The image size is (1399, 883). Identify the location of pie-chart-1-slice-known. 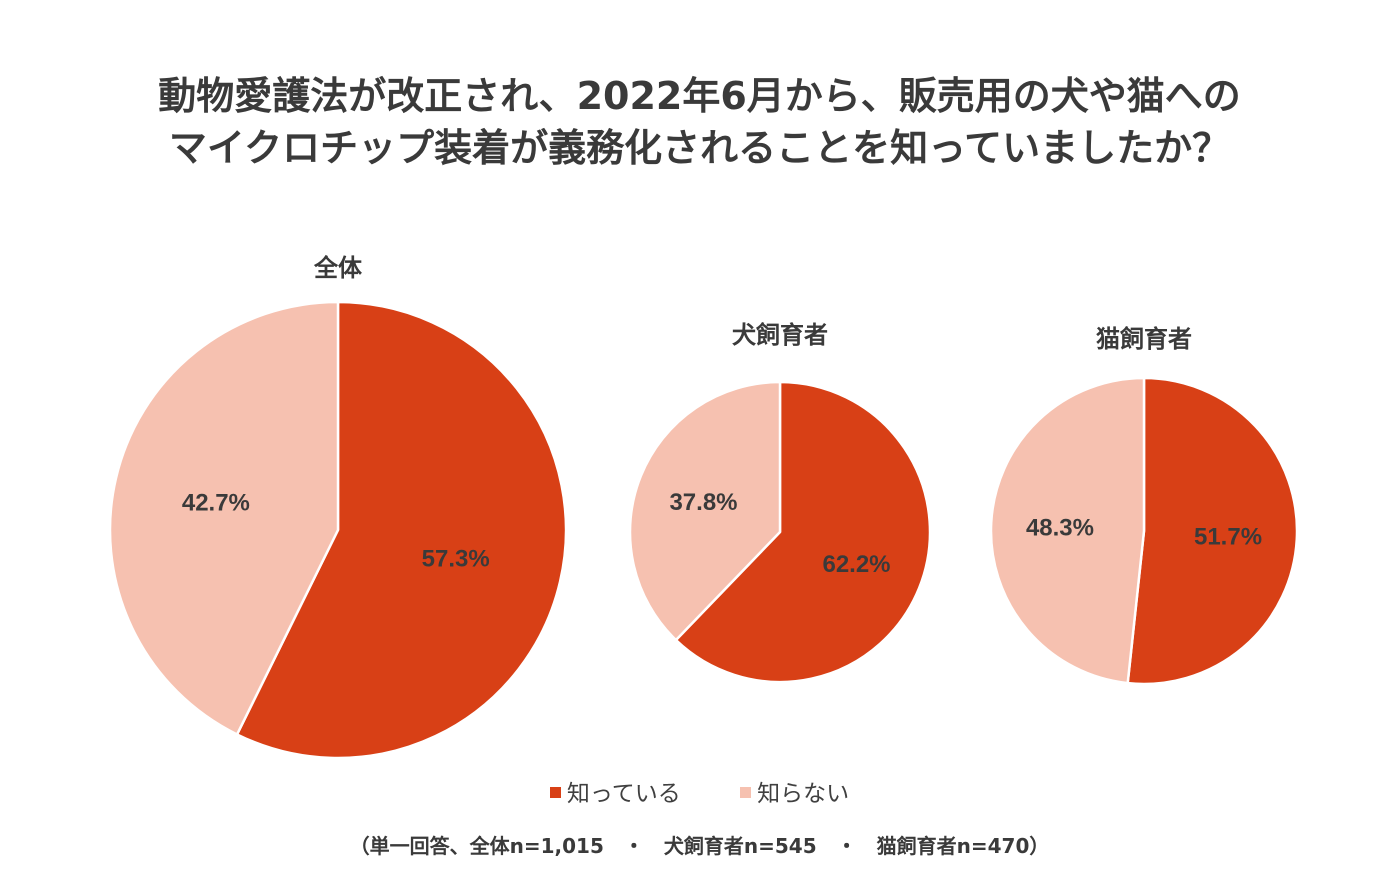
(401, 530).